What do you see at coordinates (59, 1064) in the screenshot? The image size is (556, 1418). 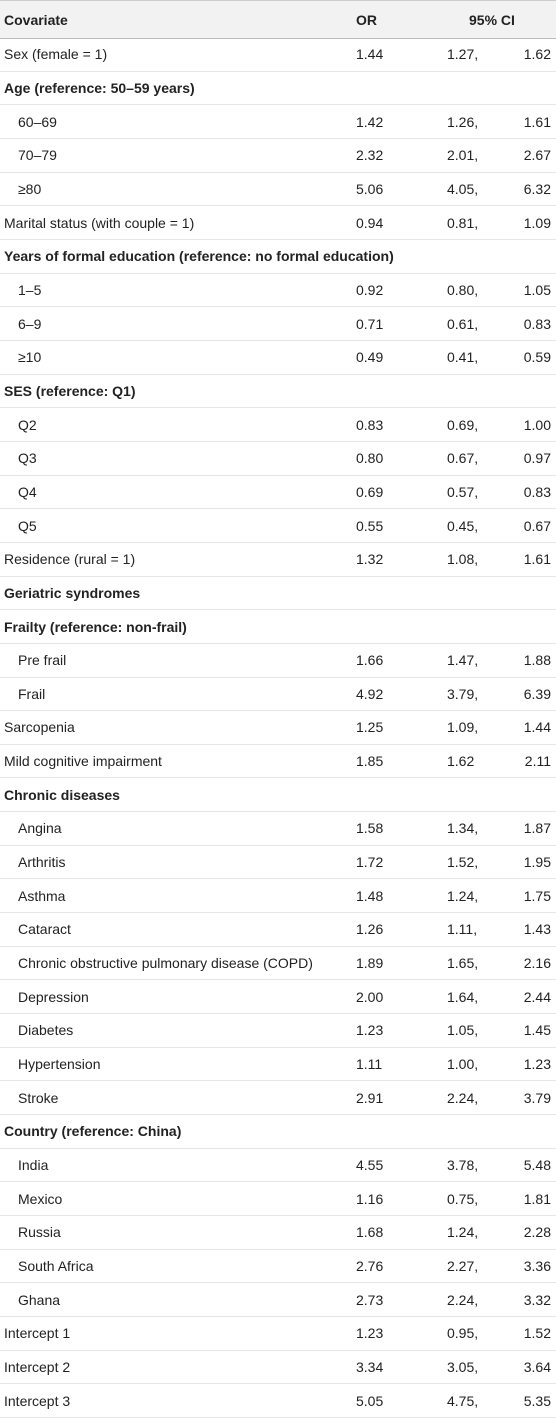 I see `covariate-label: Hypertension` at bounding box center [59, 1064].